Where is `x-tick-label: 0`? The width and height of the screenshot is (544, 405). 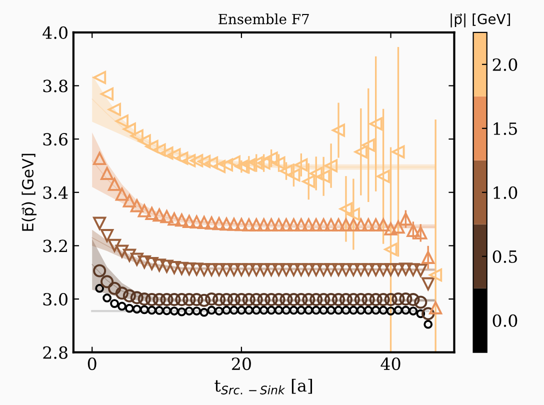
x-tick-label: 0 is located at coordinates (92, 364).